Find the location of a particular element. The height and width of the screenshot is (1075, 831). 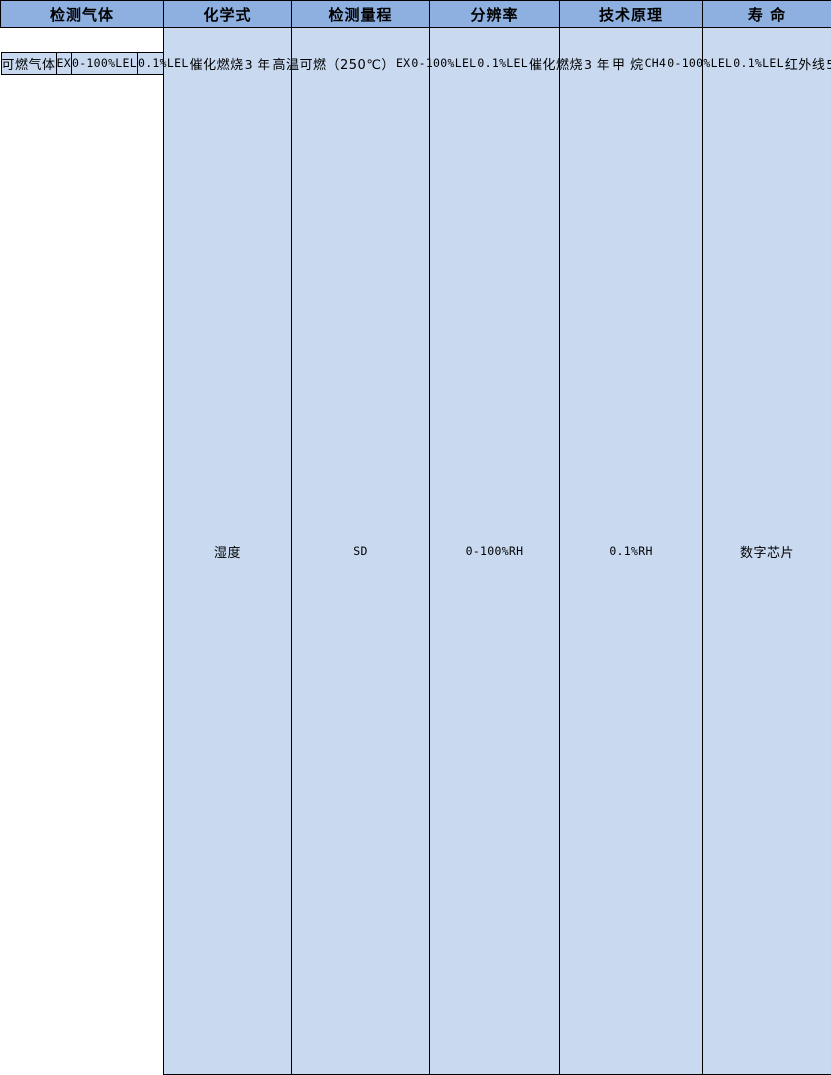

cell-tech: 红外线 is located at coordinates (805, 63).